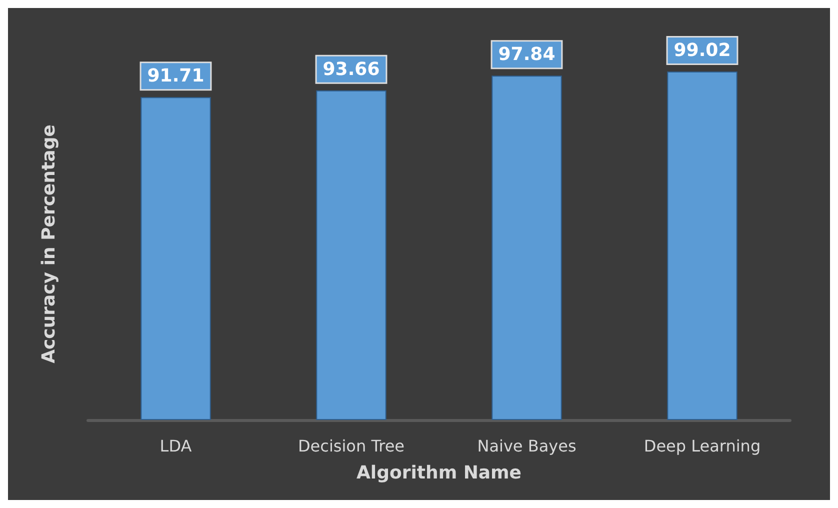  What do you see at coordinates (702, 446) in the screenshot?
I see `x-tick-label: Deep Learning` at bounding box center [702, 446].